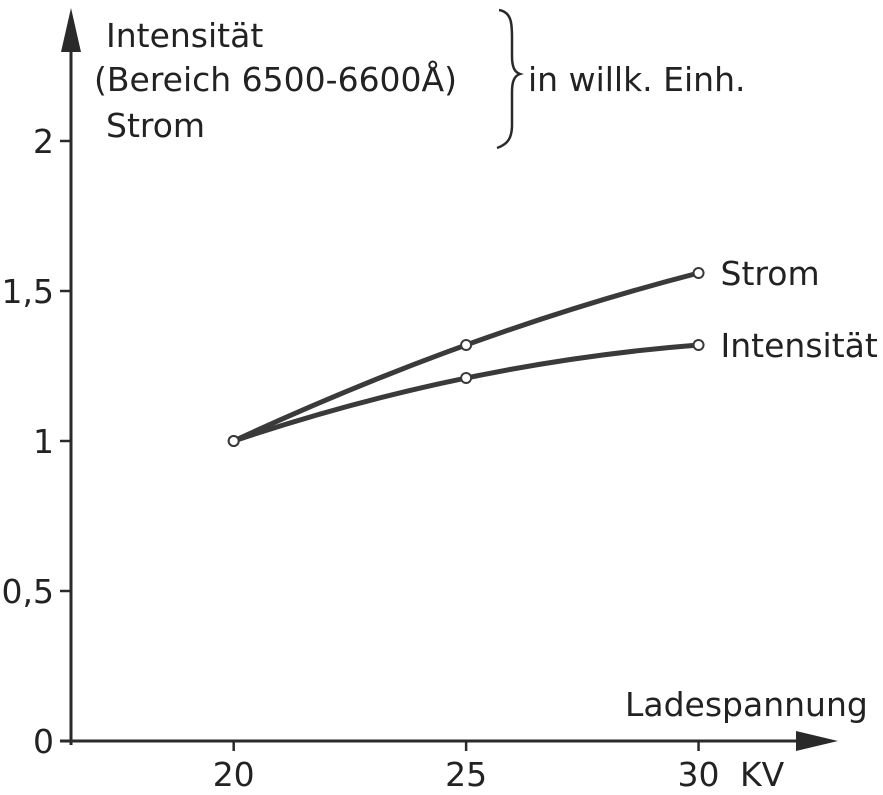  I want to click on x-tick-label: 30, so click(699, 774).